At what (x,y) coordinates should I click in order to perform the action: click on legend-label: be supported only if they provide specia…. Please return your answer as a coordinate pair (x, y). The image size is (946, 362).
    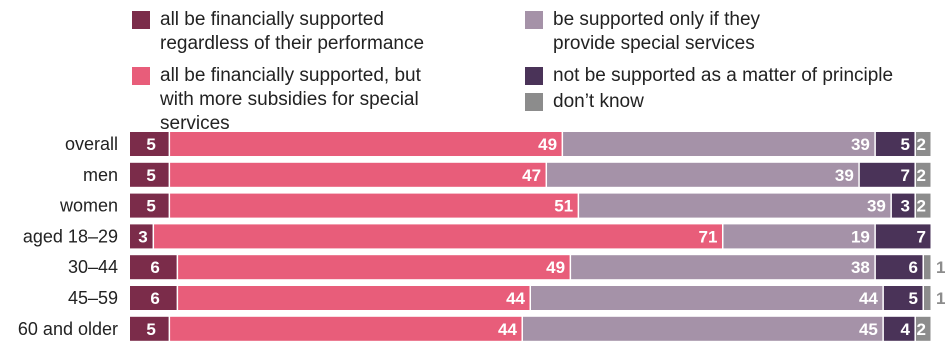
    Looking at the image, I should click on (657, 31).